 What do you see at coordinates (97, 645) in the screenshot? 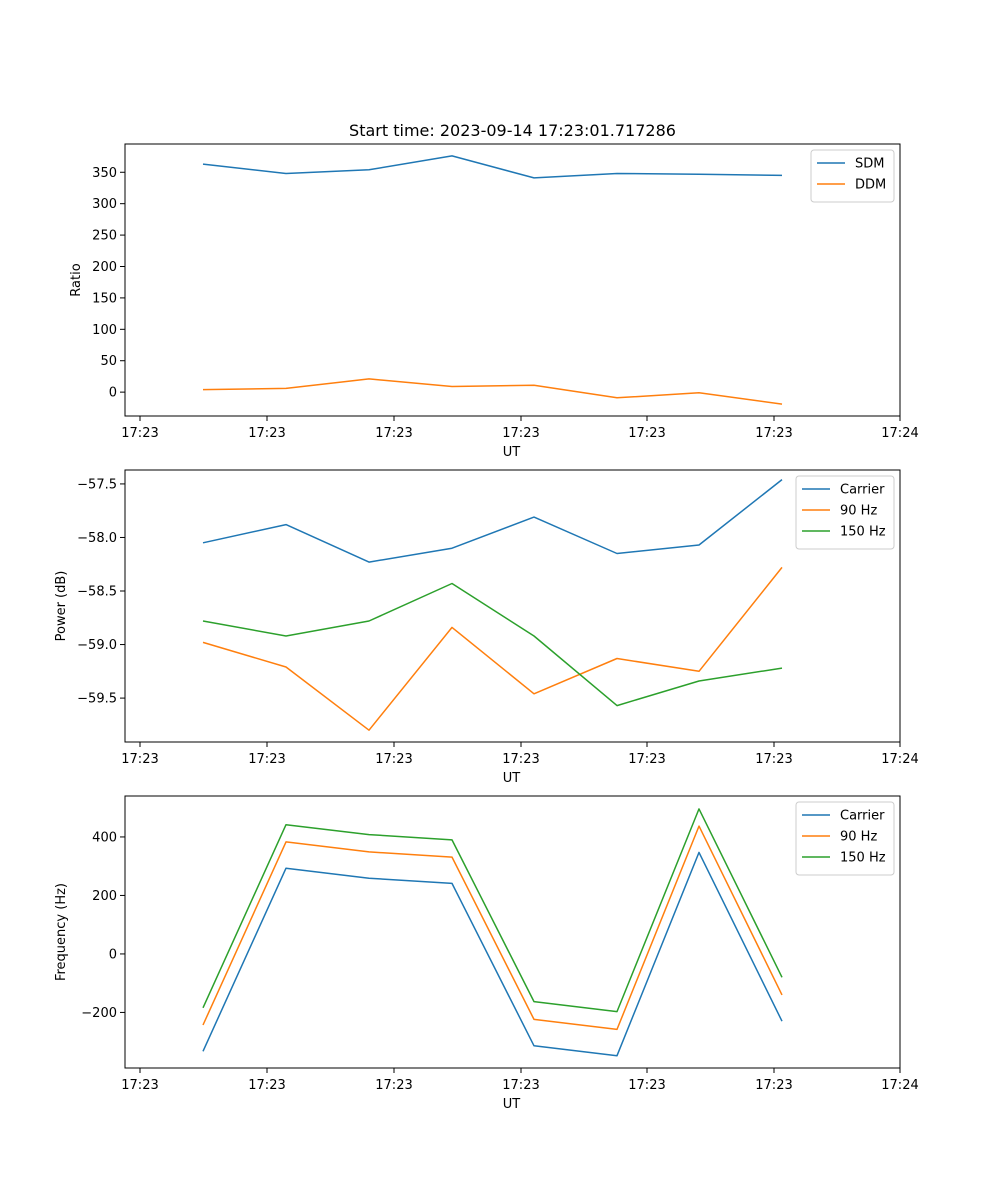
I see `y-tick-label: −59.0` at bounding box center [97, 645].